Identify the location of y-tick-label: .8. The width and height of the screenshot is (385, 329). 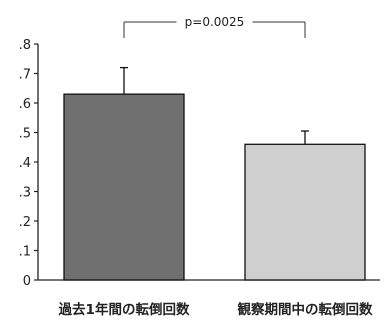
(25, 45).